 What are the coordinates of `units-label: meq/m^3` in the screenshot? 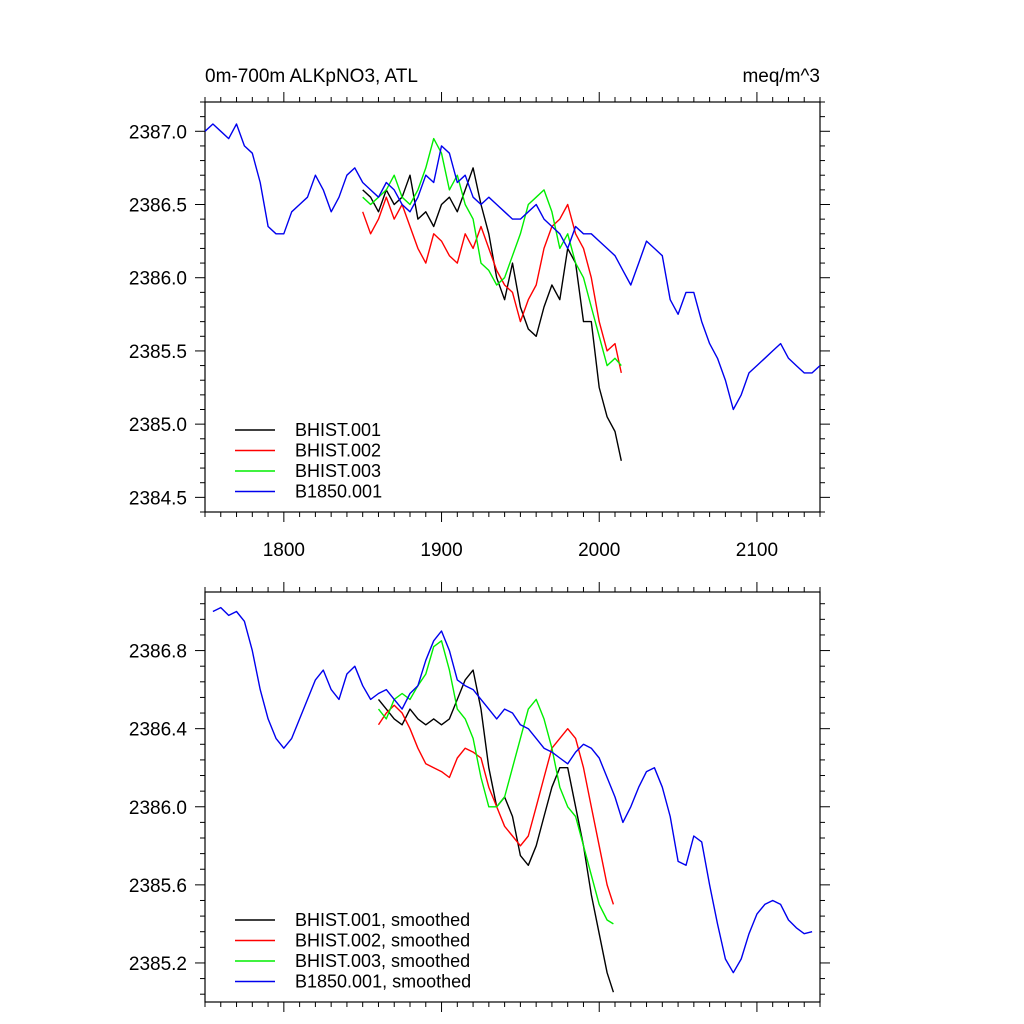 It's located at (781, 76).